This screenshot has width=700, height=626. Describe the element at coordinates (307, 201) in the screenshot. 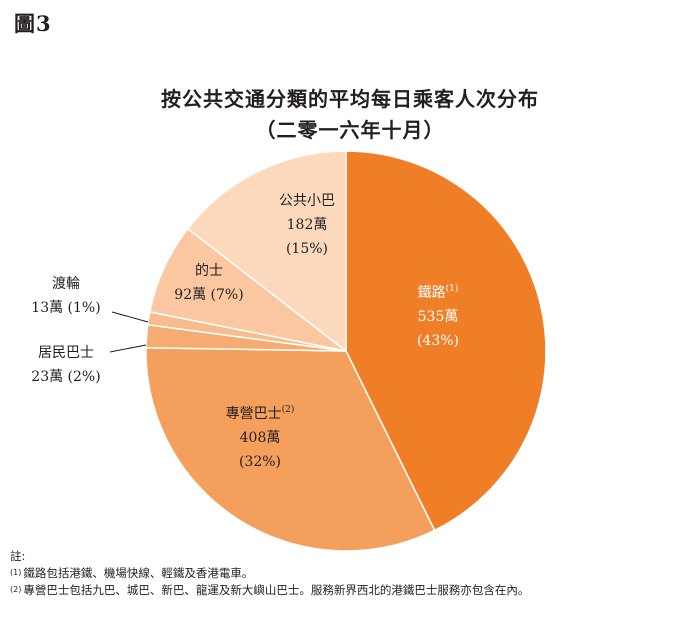

I see `slice-public-light-bus-label: 公共小巴` at that location.